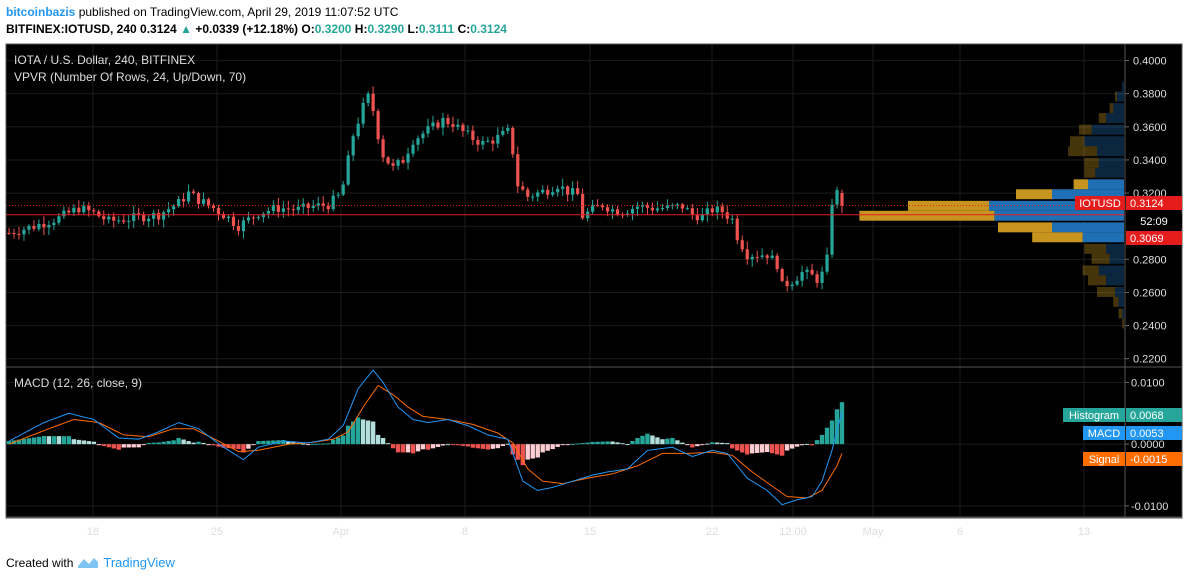  What do you see at coordinates (1104, 433) in the screenshot?
I see `macd-name-label: MACD` at bounding box center [1104, 433].